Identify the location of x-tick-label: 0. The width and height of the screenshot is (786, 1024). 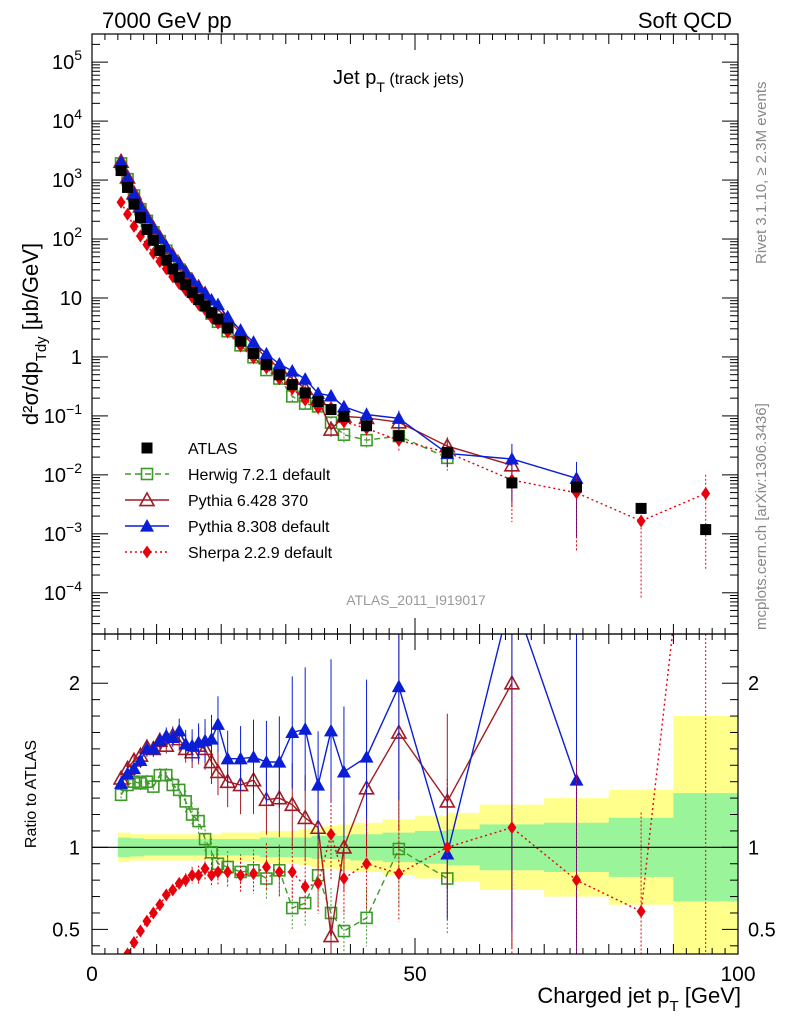
(92, 974).